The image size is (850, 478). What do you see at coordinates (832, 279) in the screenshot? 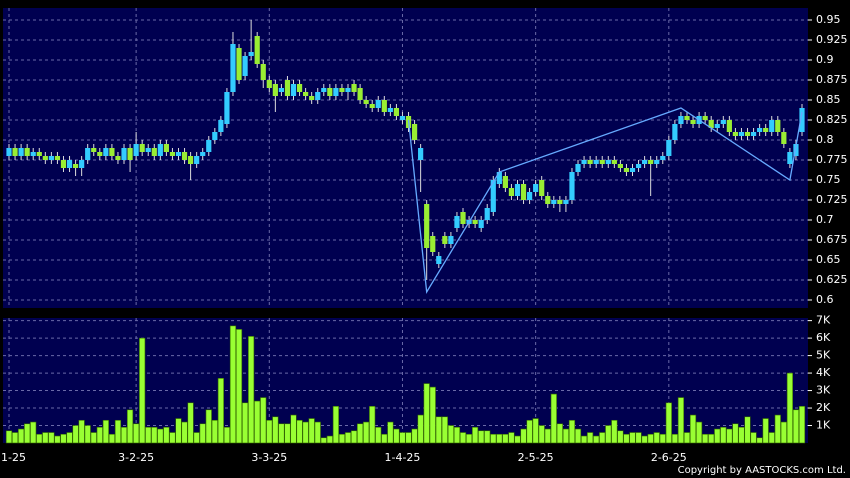
I see `y-tick-label: 0.625` at bounding box center [832, 279].